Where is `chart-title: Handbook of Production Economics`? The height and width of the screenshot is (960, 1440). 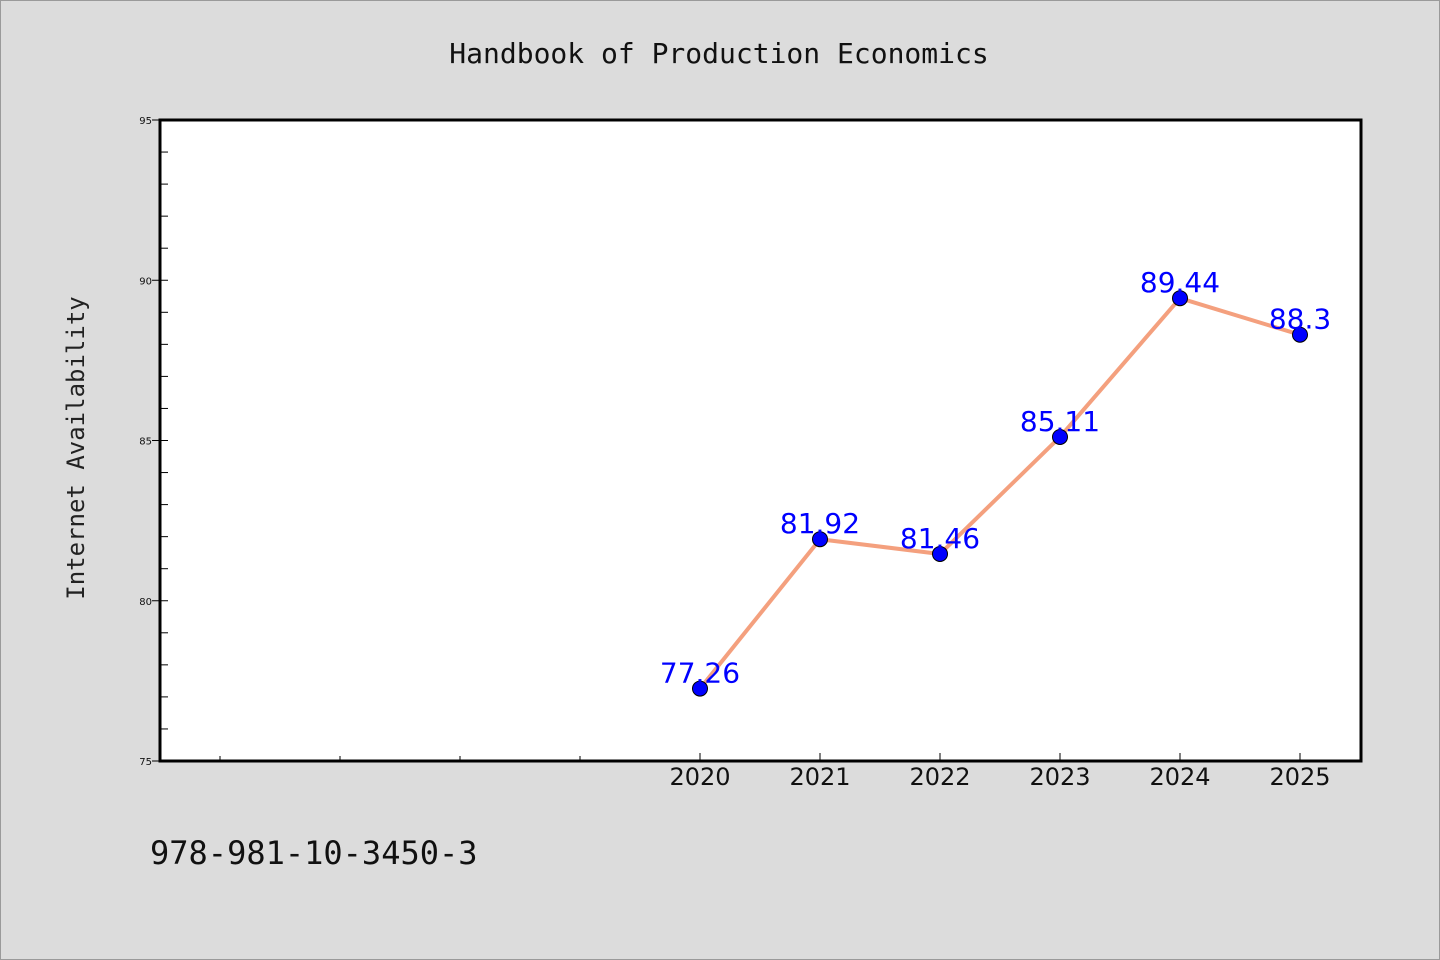 chart-title: Handbook of Production Economics is located at coordinates (718, 53).